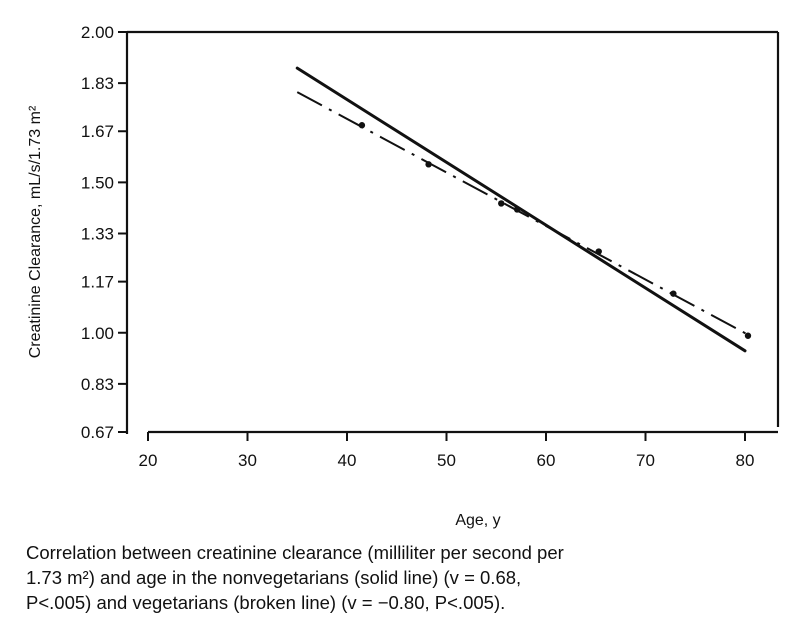 The image size is (812, 642). I want to click on x-tick-label: 50, so click(446, 460).